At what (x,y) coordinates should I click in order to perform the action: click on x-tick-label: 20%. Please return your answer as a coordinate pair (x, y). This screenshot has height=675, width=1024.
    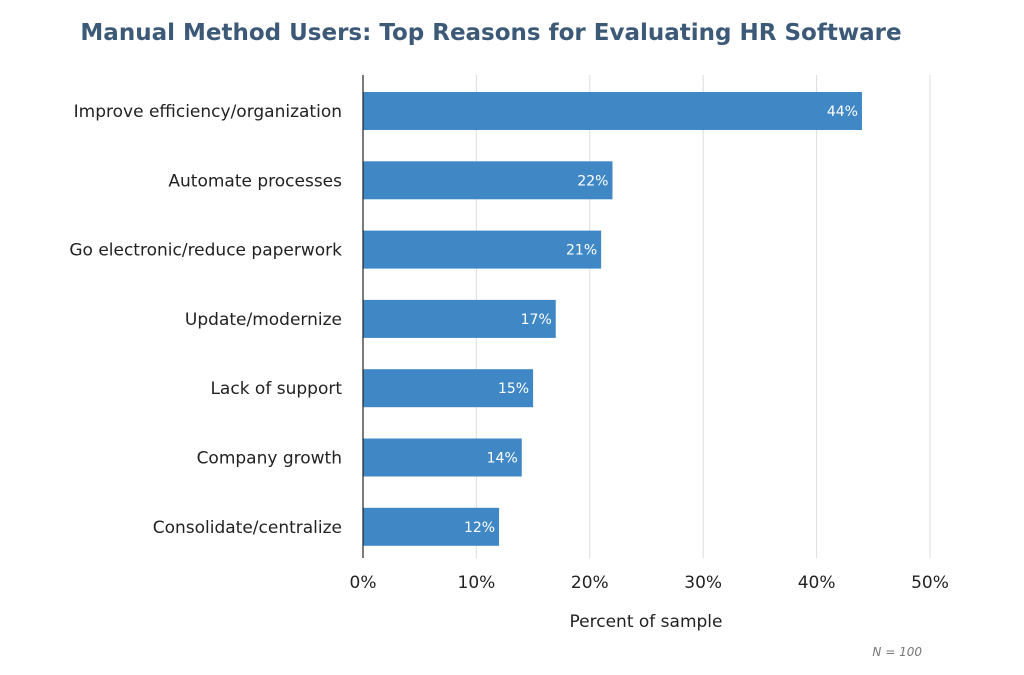
    Looking at the image, I should click on (590, 583).